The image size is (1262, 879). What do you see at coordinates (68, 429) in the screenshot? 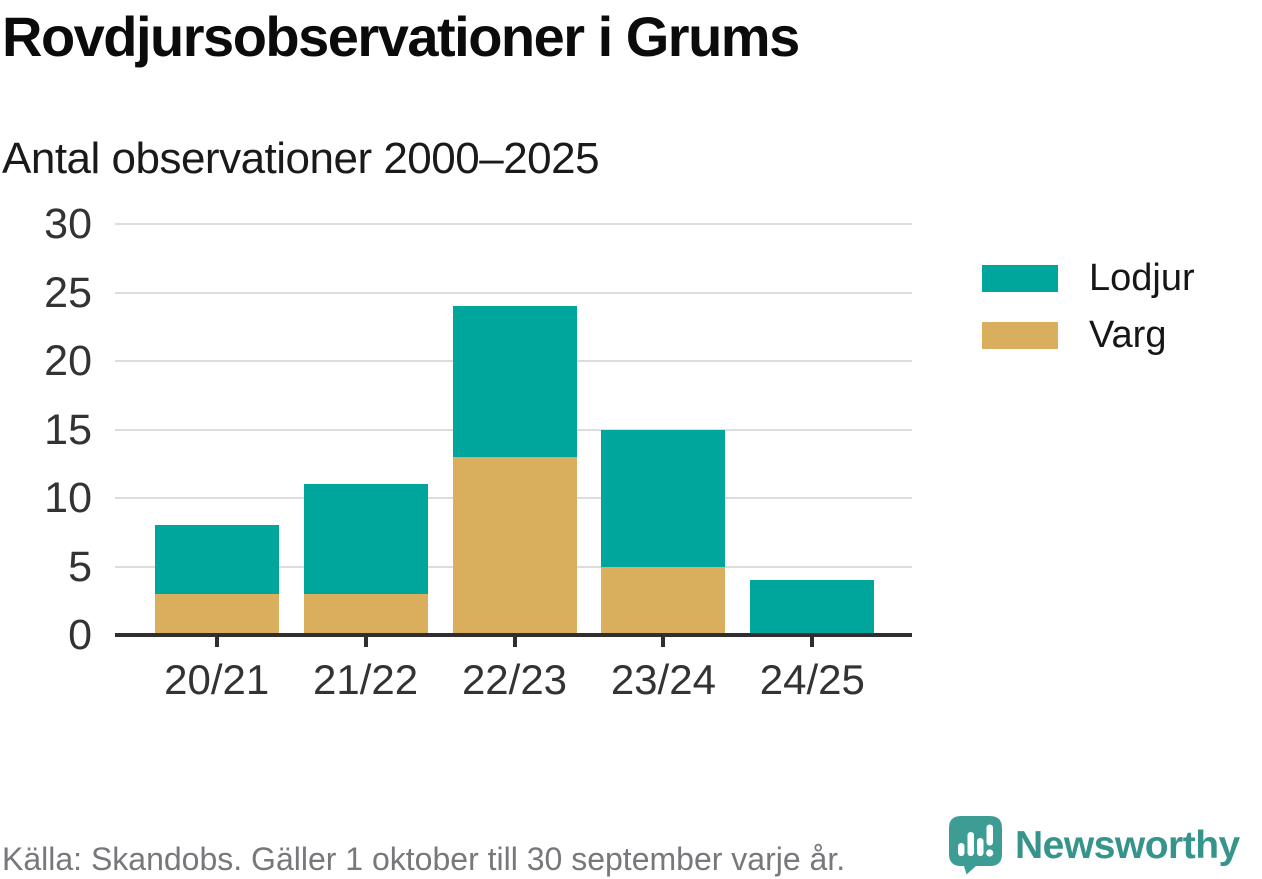
I see `y-tick-label-15: 15` at bounding box center [68, 429].